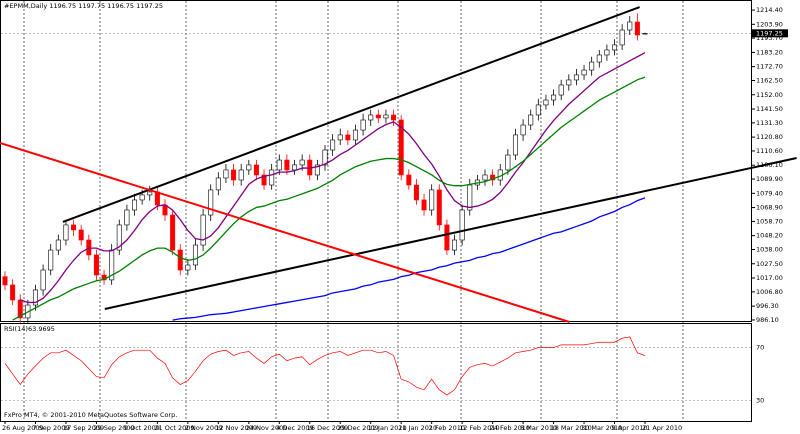  Describe the element at coordinates (204, 428) in the screenshot. I see `x-tick-label: 2 Nov 2009` at that location.